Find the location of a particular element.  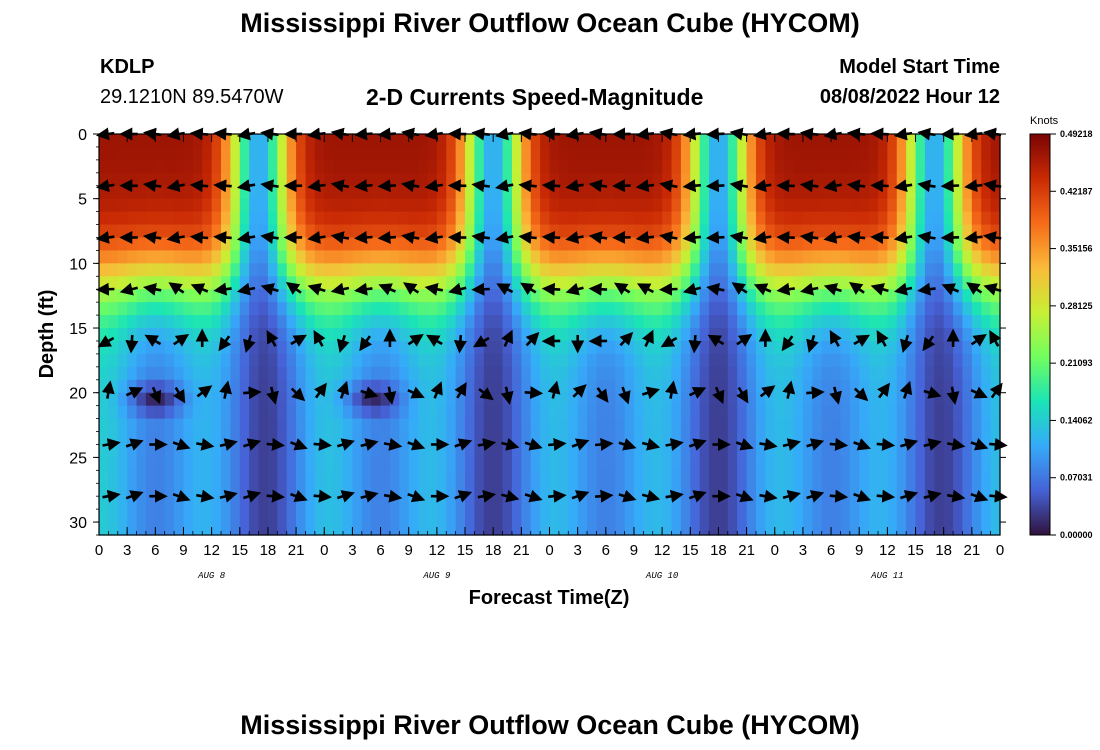

colorbar-tick-label: 0.14062 is located at coordinates (1076, 420).